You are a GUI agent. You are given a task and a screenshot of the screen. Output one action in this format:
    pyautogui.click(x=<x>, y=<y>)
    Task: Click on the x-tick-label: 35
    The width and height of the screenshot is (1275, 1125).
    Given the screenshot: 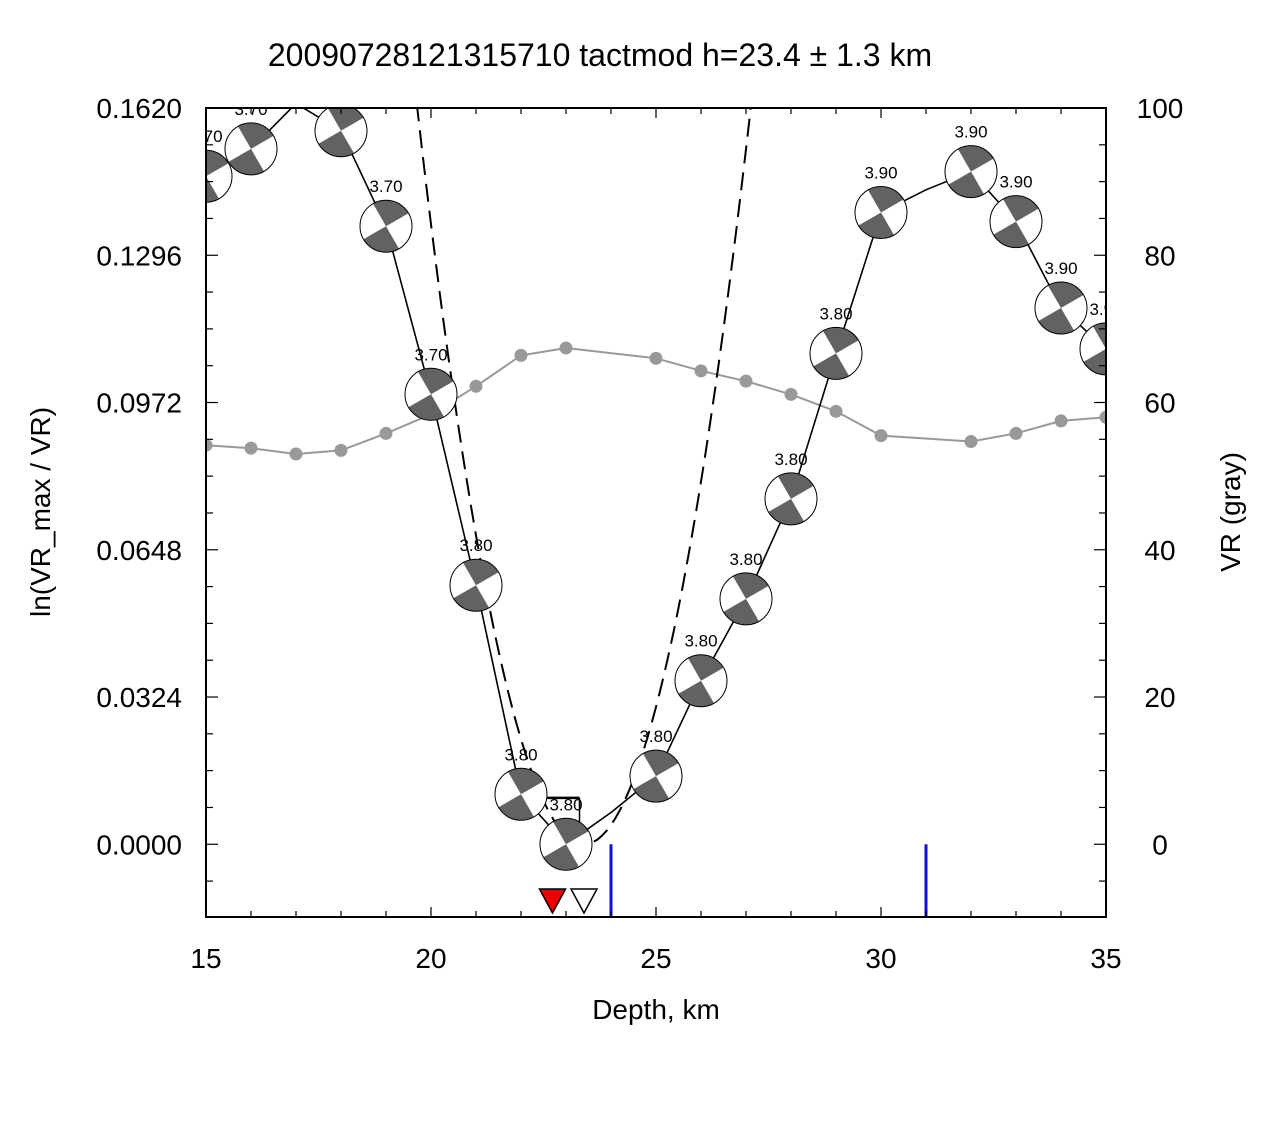 What is the action you would take?
    pyautogui.click(x=1105, y=958)
    